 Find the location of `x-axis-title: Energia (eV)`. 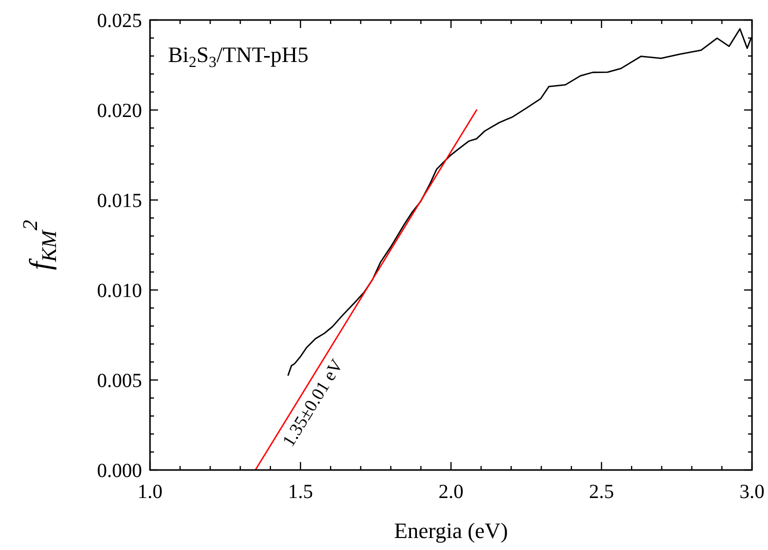

x-axis-title: Energia (eV) is located at coordinates (451, 530).